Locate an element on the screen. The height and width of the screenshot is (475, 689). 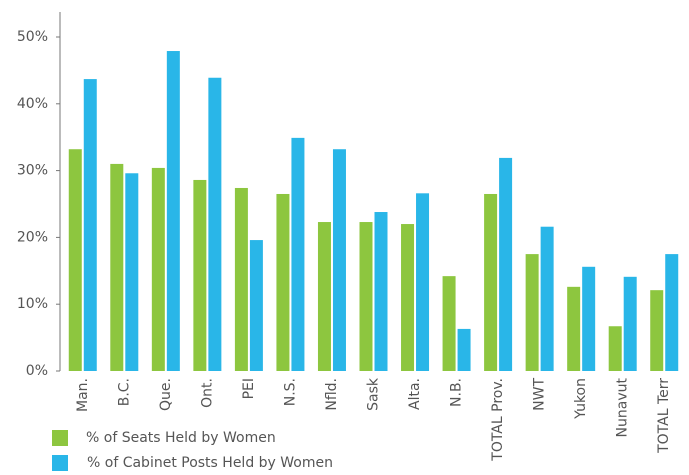
y-tick-label: 30% is located at coordinates (32, 171).